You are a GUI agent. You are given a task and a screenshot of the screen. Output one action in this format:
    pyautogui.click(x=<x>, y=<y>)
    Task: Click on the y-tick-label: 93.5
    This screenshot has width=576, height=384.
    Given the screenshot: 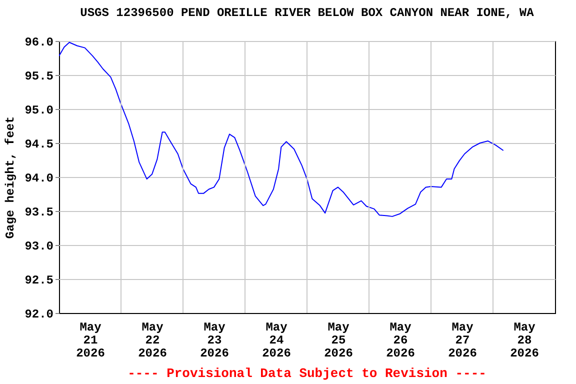 What is the action you would take?
    pyautogui.click(x=39, y=213)
    